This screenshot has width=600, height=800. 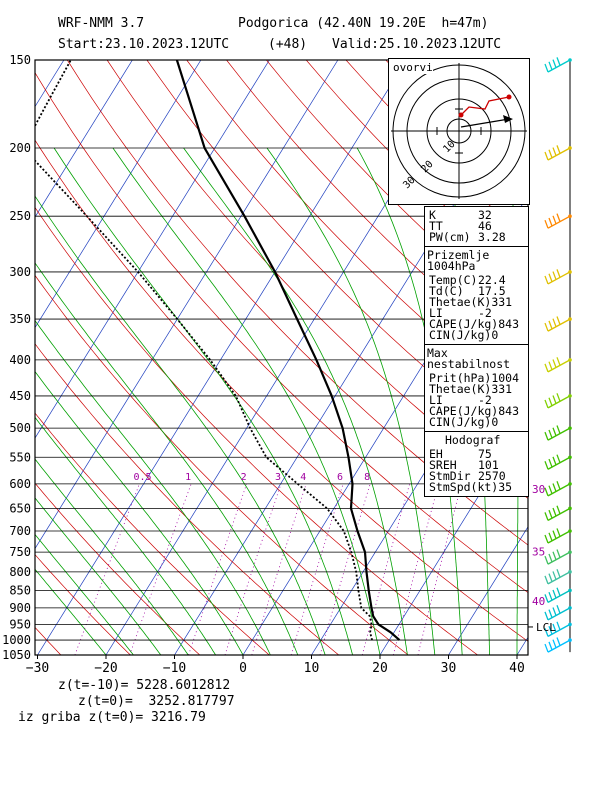 I want to click on index-row: K 32, so click(x=476, y=215).